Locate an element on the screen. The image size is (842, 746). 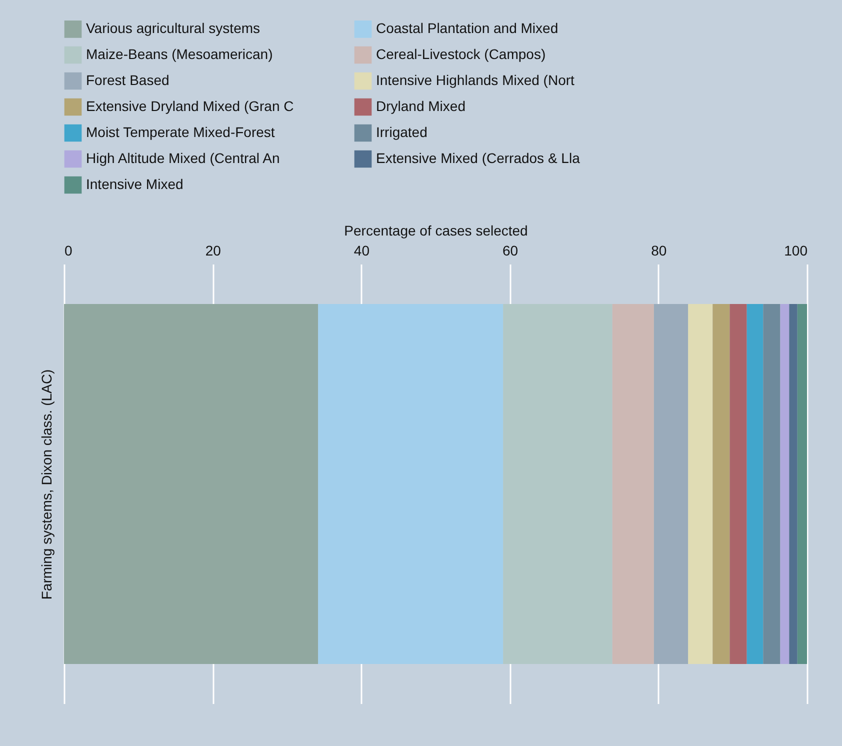
legend-label: Intensive Highlands Mixed (Nort is located at coordinates (475, 80).